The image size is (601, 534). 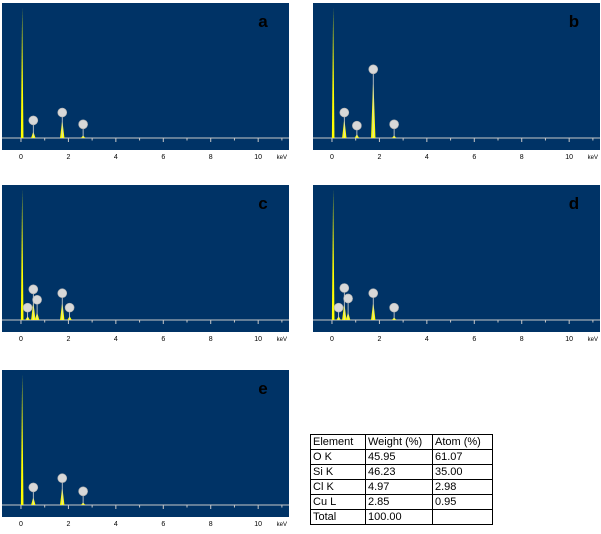 What do you see at coordinates (462, 487) in the screenshot?
I see `cell-atom: 2.98` at bounding box center [462, 487].